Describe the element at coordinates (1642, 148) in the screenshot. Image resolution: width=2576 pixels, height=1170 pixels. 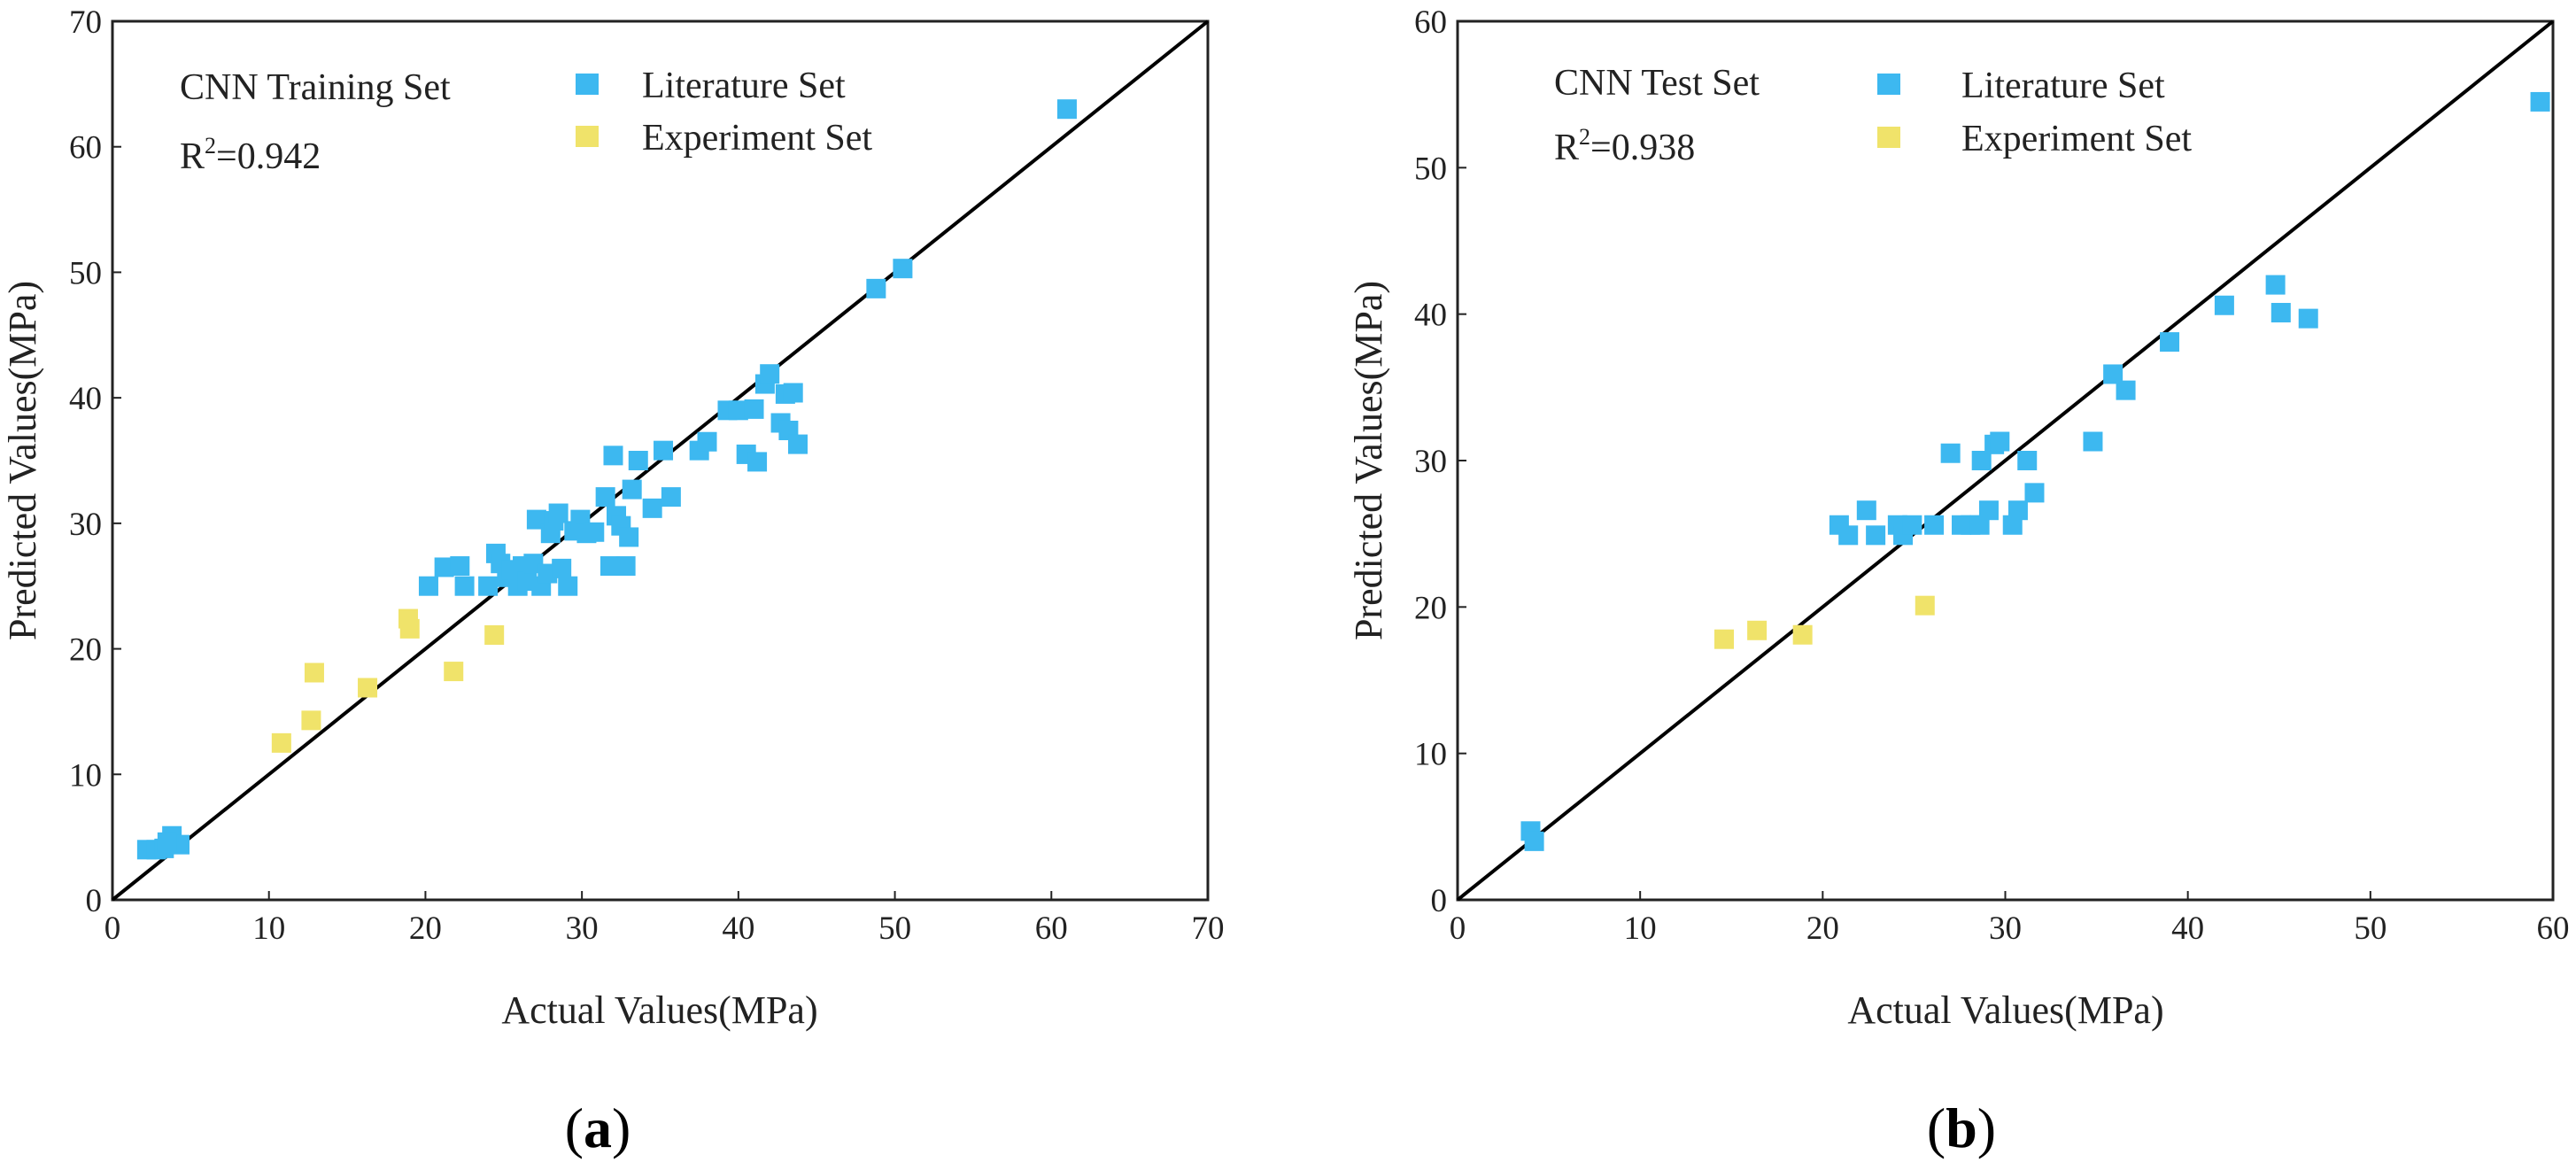
I see `r2-value-b: =0.938` at that location.